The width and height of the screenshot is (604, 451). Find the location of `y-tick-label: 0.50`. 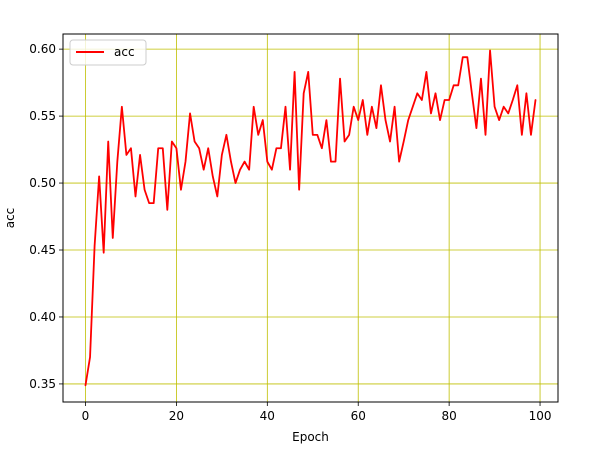

y-tick-label: 0.50 is located at coordinates (42, 183).